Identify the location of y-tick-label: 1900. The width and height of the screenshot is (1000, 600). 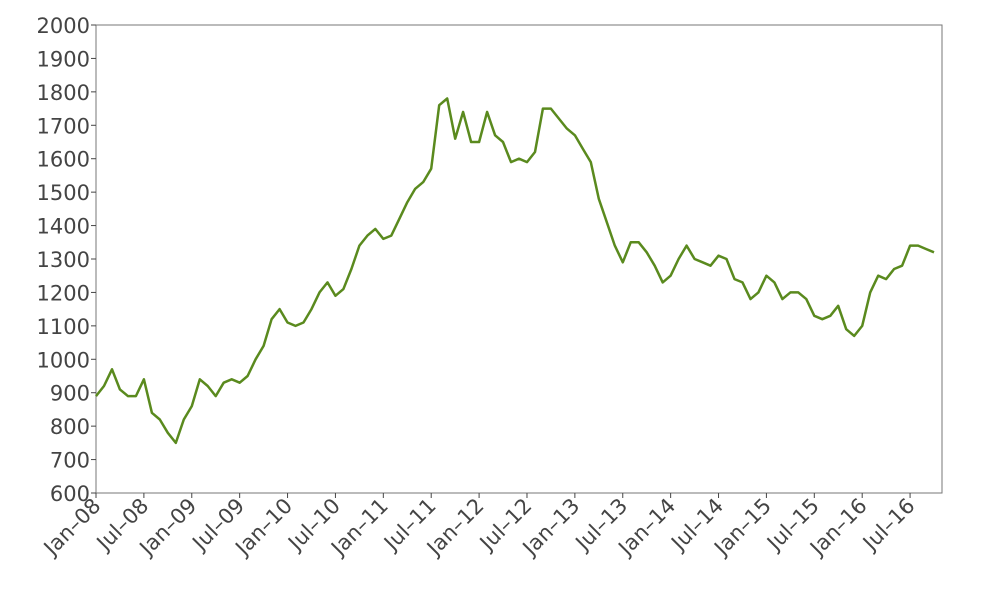
(63, 59).